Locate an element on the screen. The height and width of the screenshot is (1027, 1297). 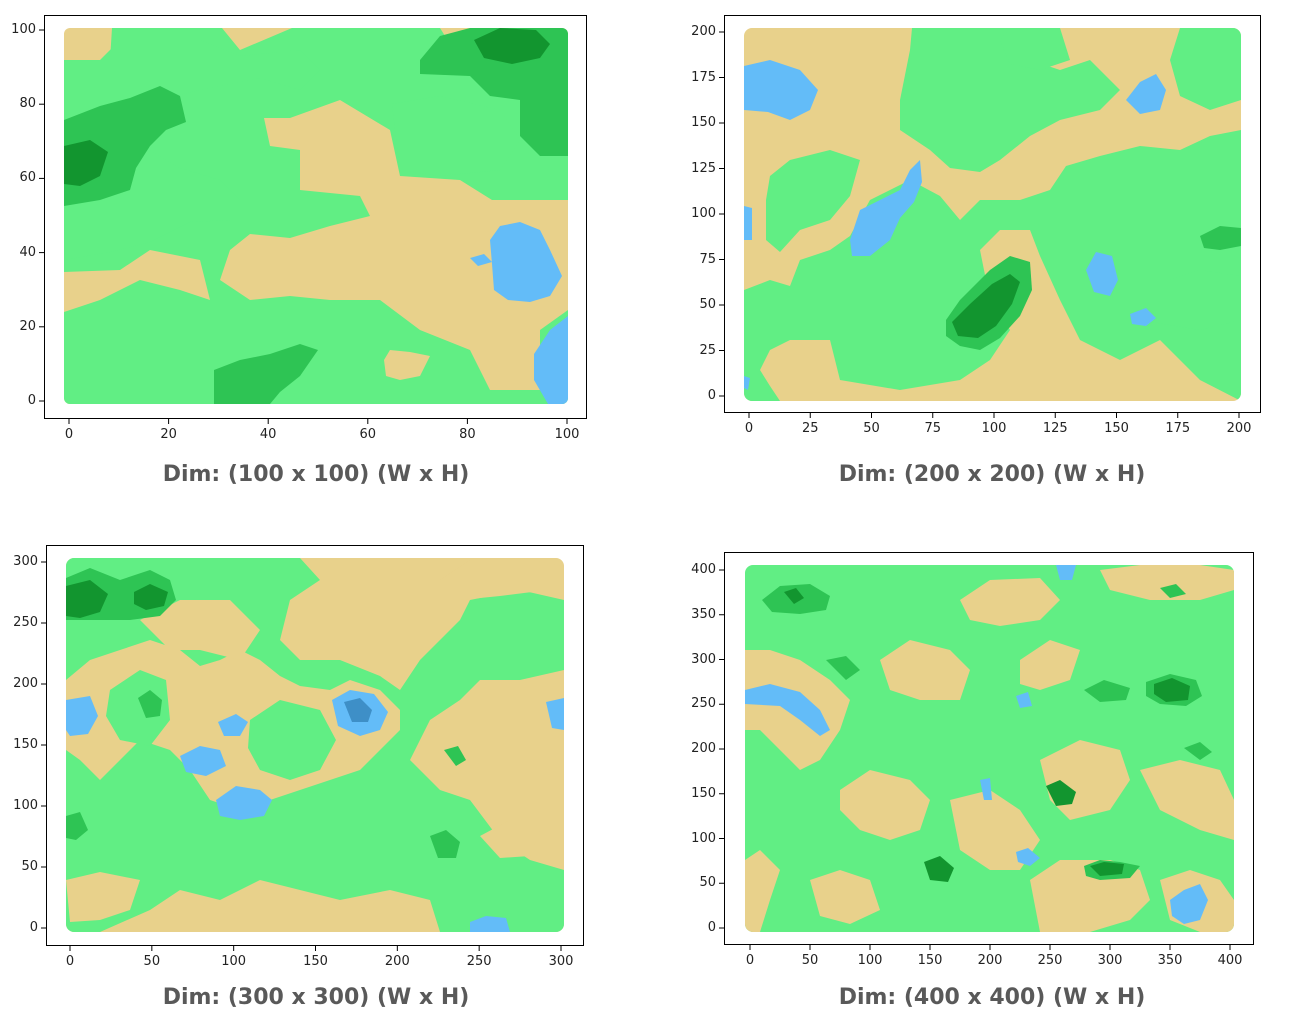
chart-caption: Dim: (100 x 100) (W x H) is located at coordinates (316, 474).